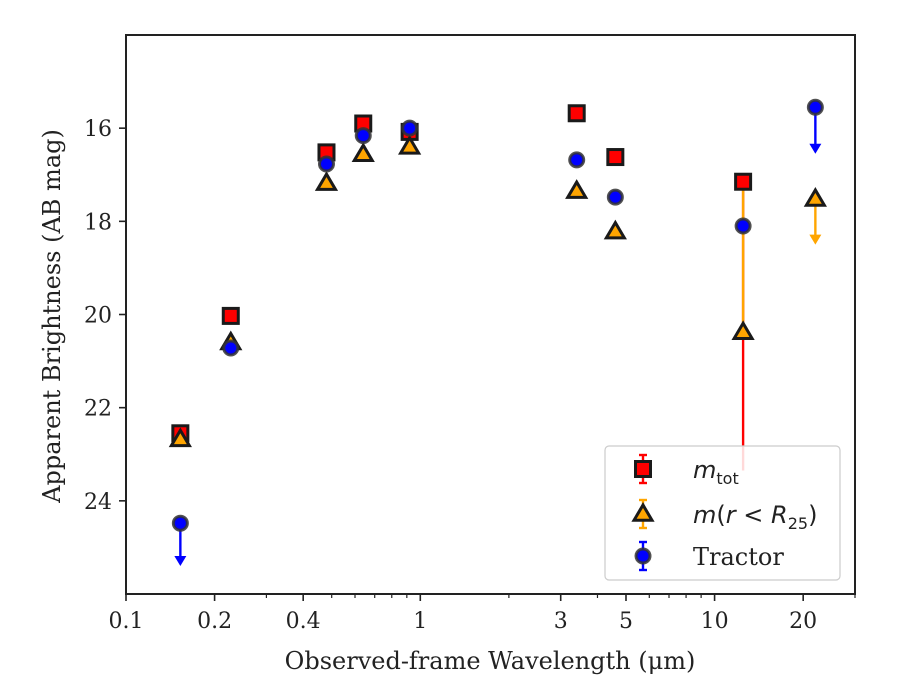 This screenshot has width=900, height=700. What do you see at coordinates (98, 129) in the screenshot?
I see `y-tick-label: 16` at bounding box center [98, 129].